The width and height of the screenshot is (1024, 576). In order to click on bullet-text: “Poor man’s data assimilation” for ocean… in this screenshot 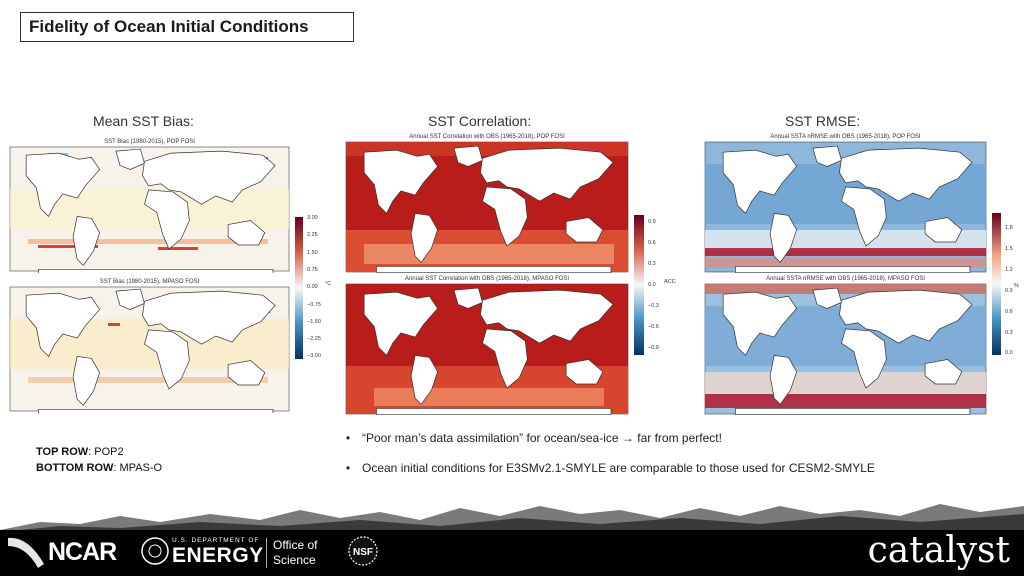, I will do `click(542, 438)`.